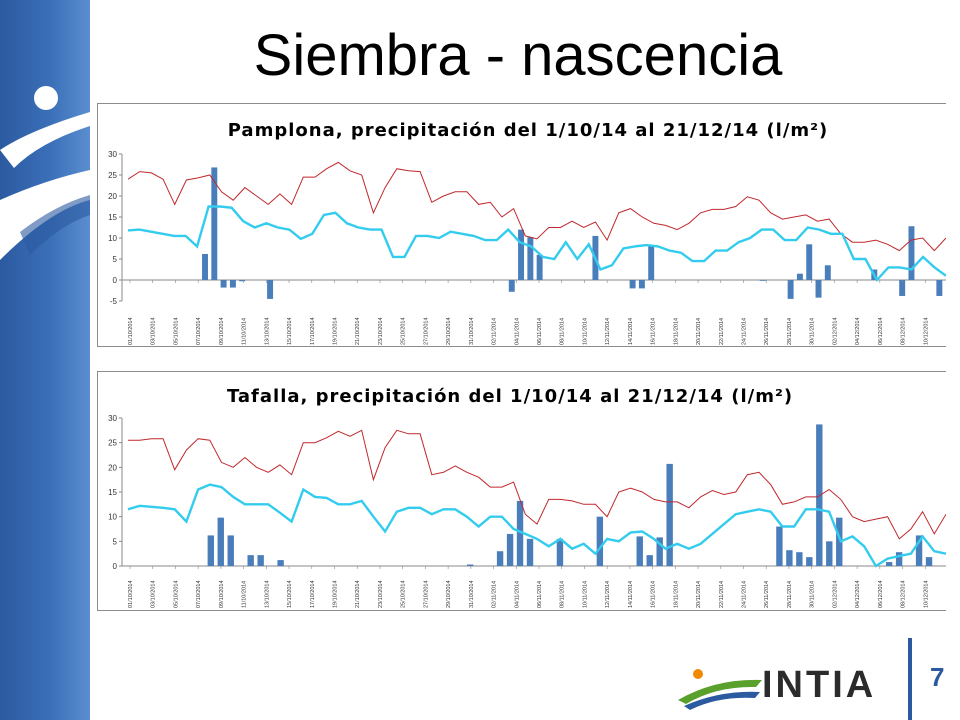 The width and height of the screenshot is (960, 720). I want to click on x-tick-label: 24/11/2014, so click(745, 331).